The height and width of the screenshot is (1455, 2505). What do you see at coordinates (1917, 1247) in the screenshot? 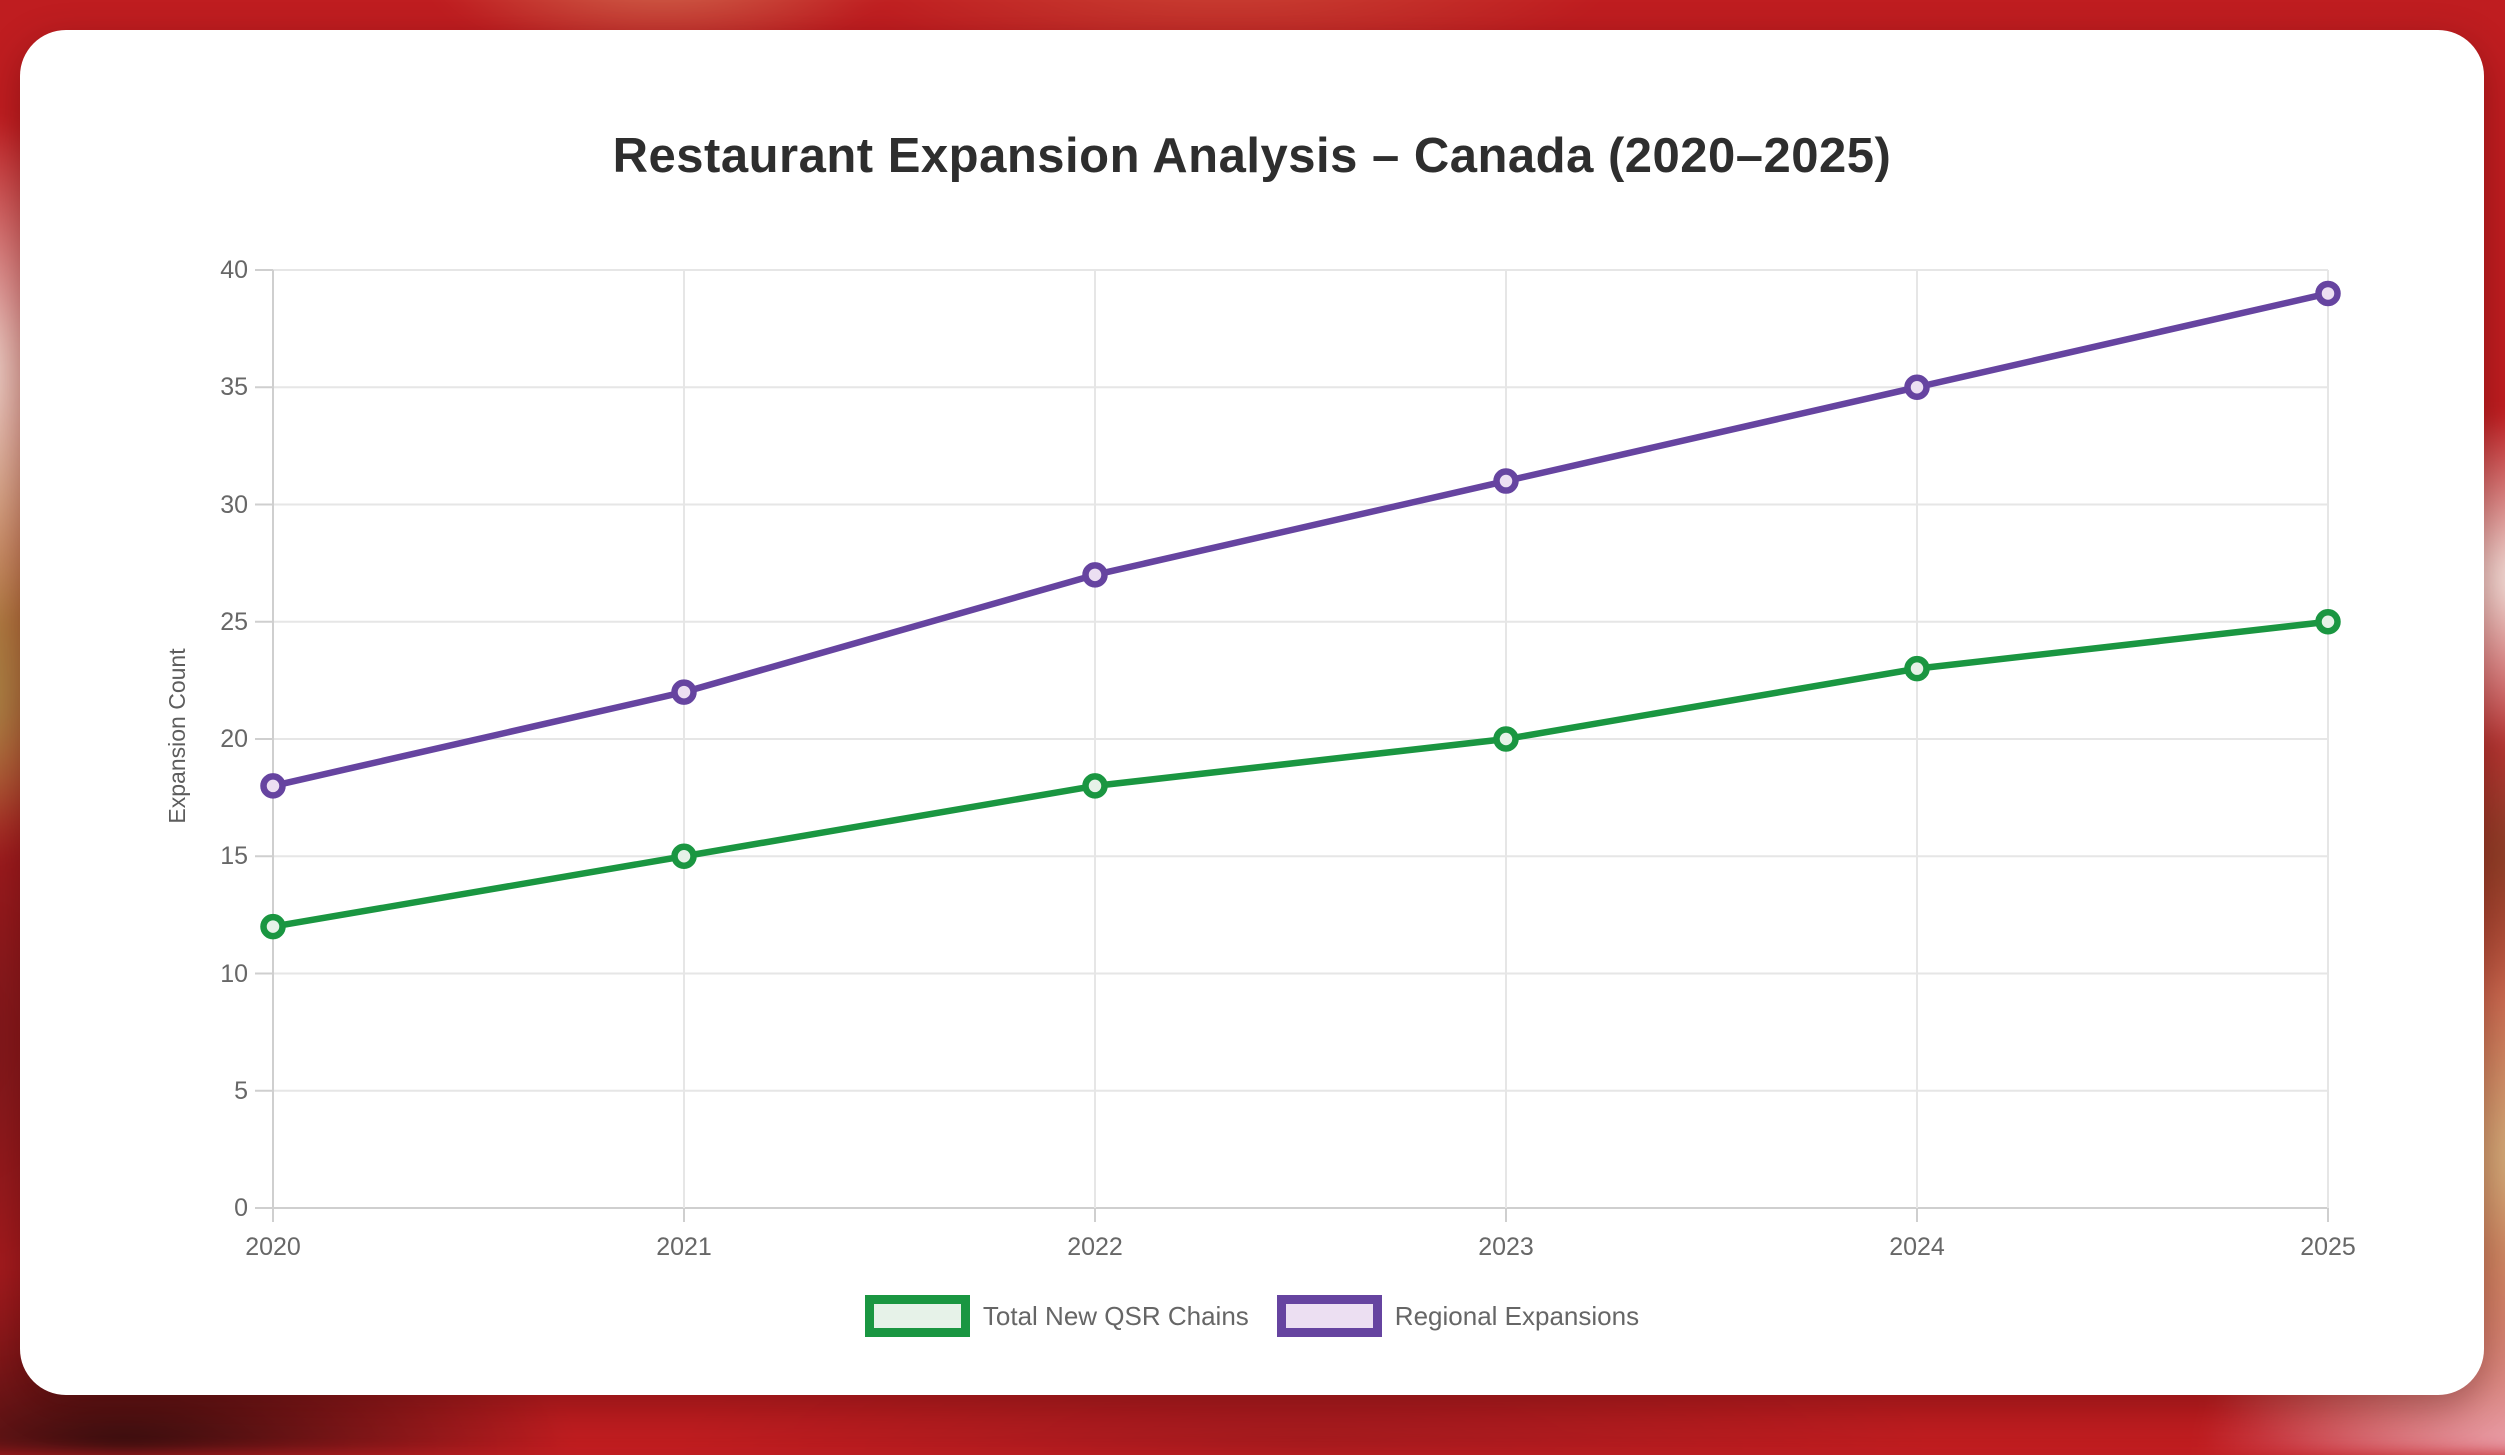
I see `x-tick-label: 2024` at bounding box center [1917, 1247].